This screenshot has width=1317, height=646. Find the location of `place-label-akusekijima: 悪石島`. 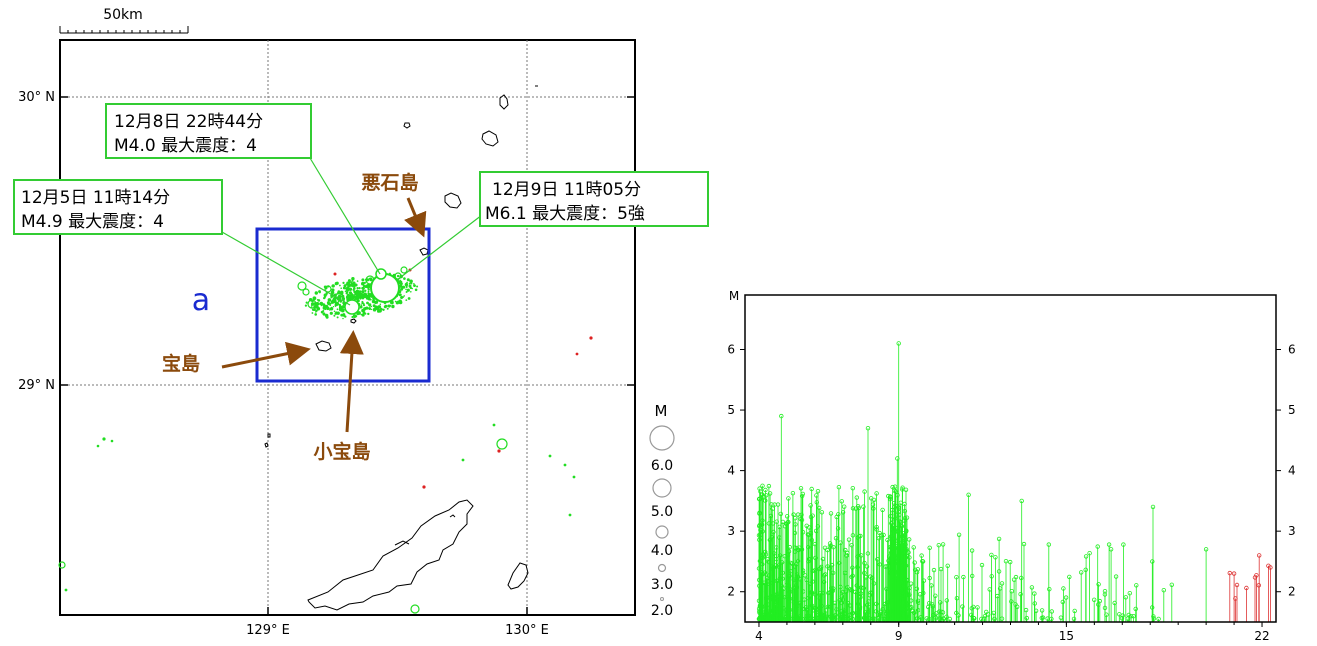

place-label-akusekijima: 悪石島 is located at coordinates (389, 182).